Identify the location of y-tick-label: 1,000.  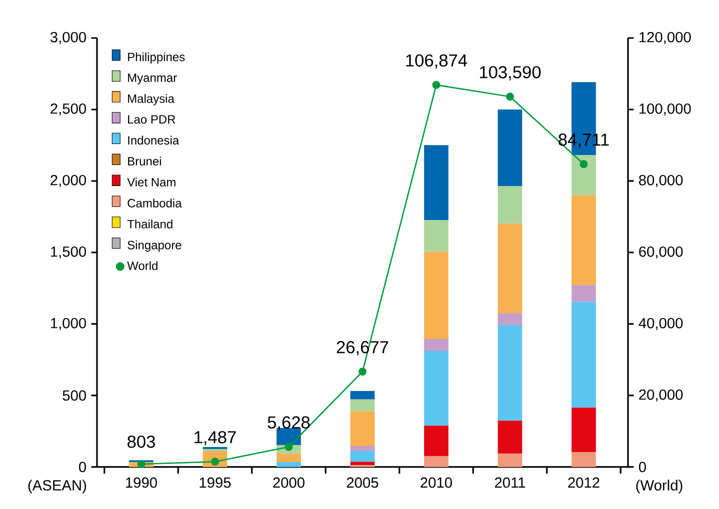
(68, 324).